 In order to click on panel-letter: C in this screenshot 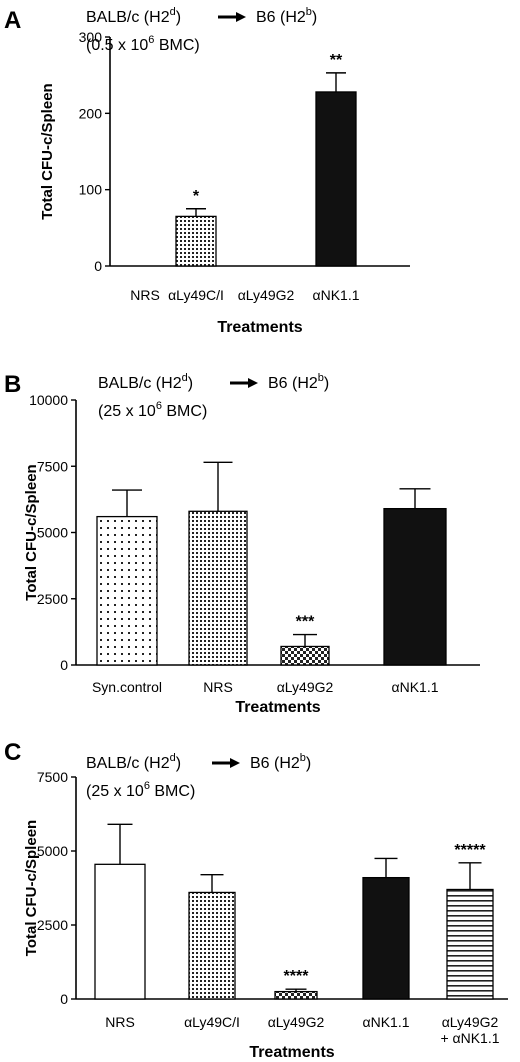, I will do `click(12, 752)`.